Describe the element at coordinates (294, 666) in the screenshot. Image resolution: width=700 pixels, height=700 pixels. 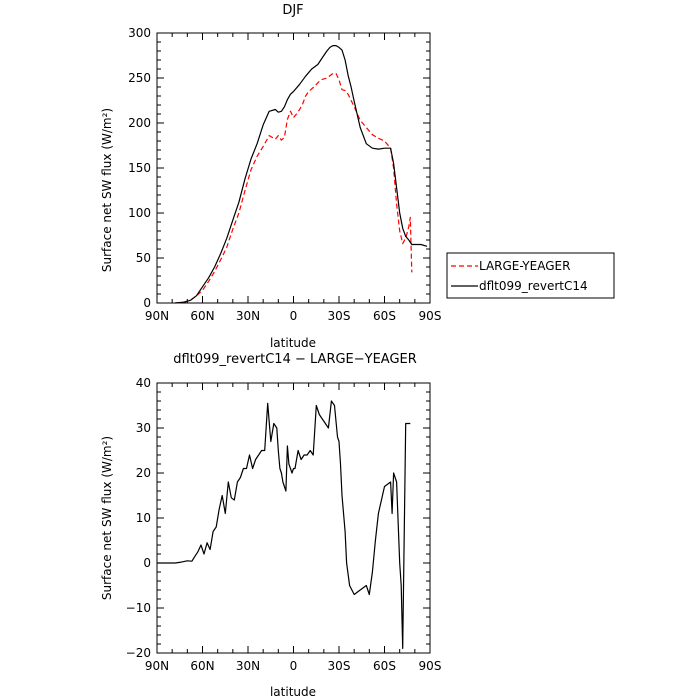
I see `bottom-xtick-label: 0` at that location.